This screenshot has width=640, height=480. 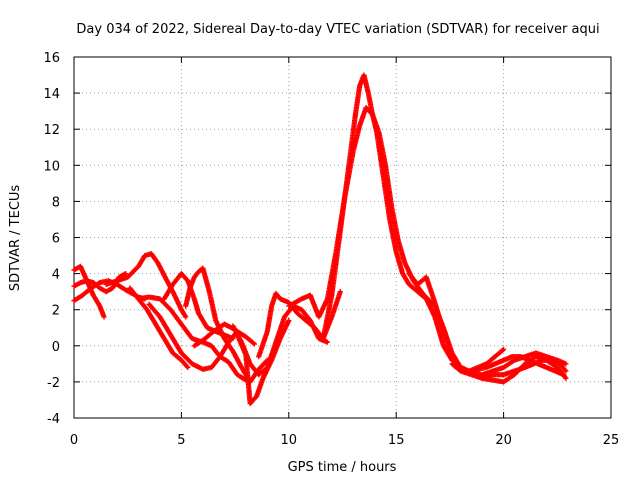 What do you see at coordinates (74, 440) in the screenshot?
I see `x-tick-label: 0` at bounding box center [74, 440].